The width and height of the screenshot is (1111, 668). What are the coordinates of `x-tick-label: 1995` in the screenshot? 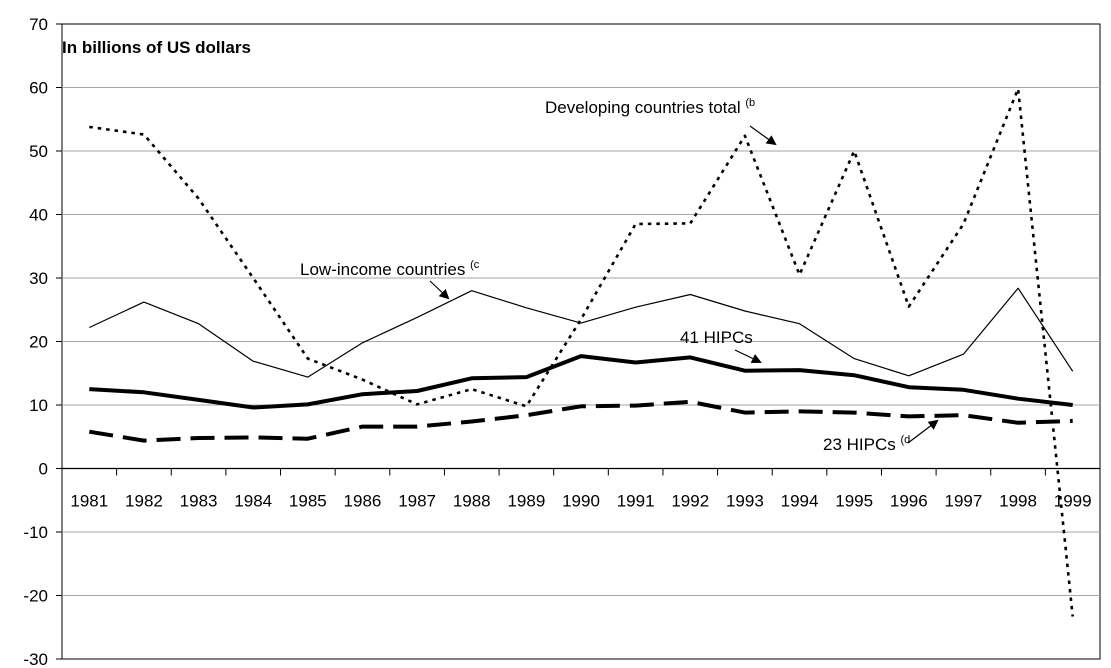 It's located at (854, 501).